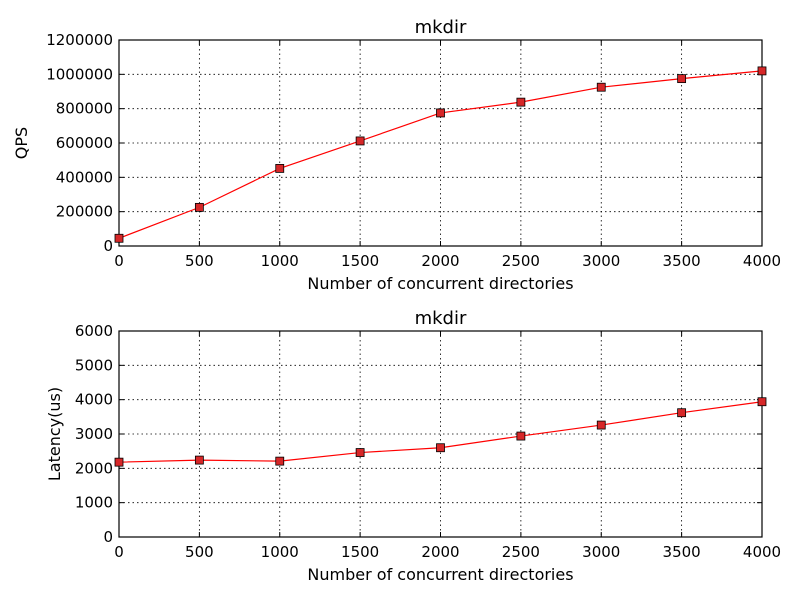 The height and width of the screenshot is (600, 800). What do you see at coordinates (84, 177) in the screenshot?
I see `y-tick-label: 400000` at bounding box center [84, 177].